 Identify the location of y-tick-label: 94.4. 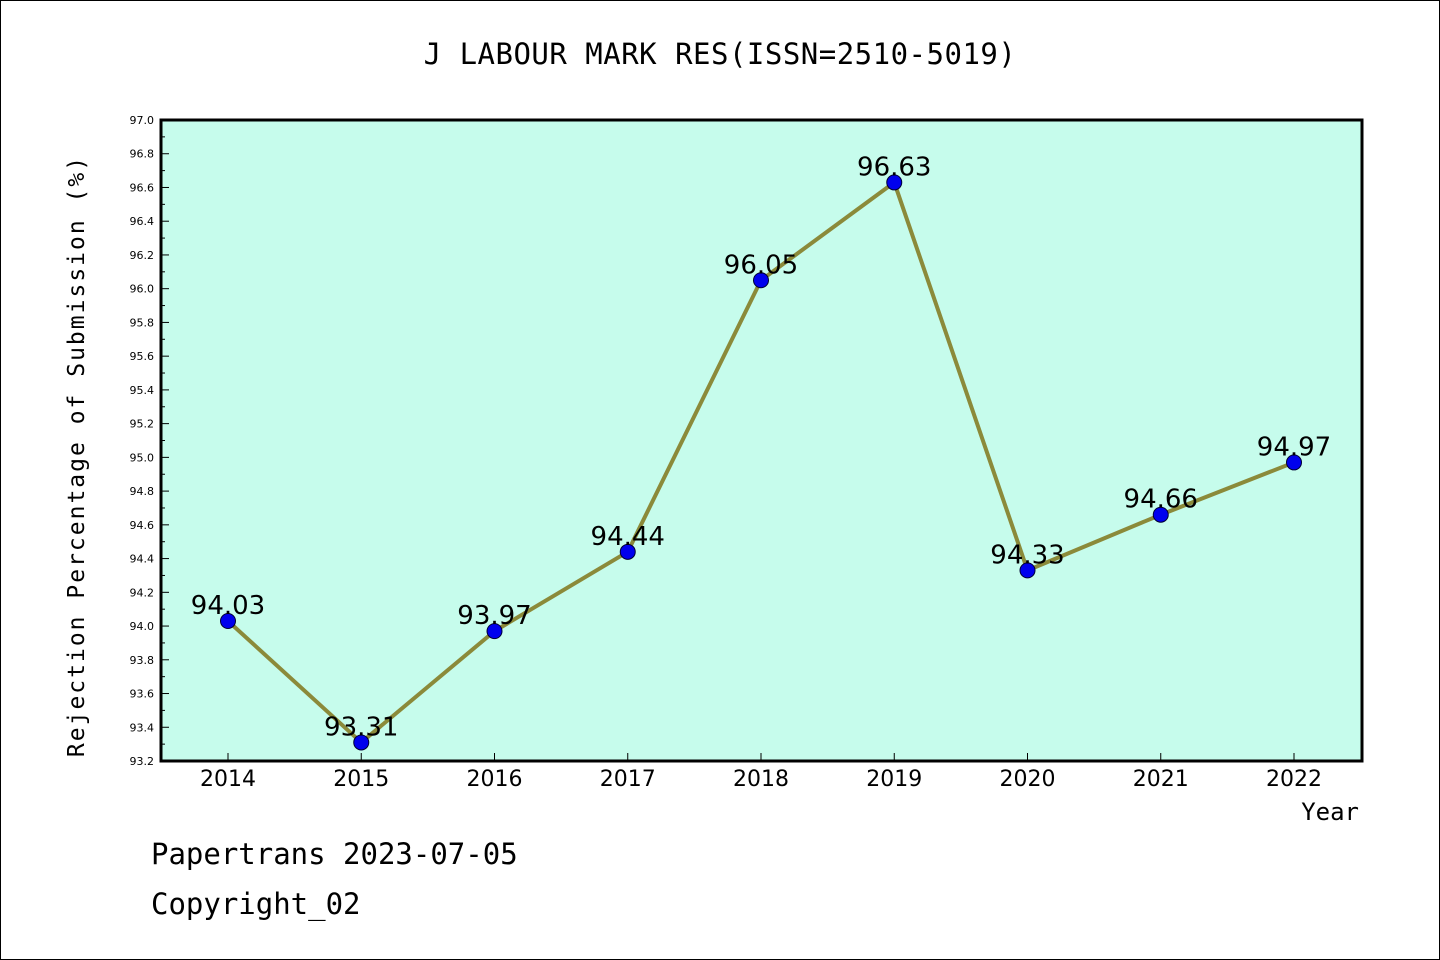
(142, 559).